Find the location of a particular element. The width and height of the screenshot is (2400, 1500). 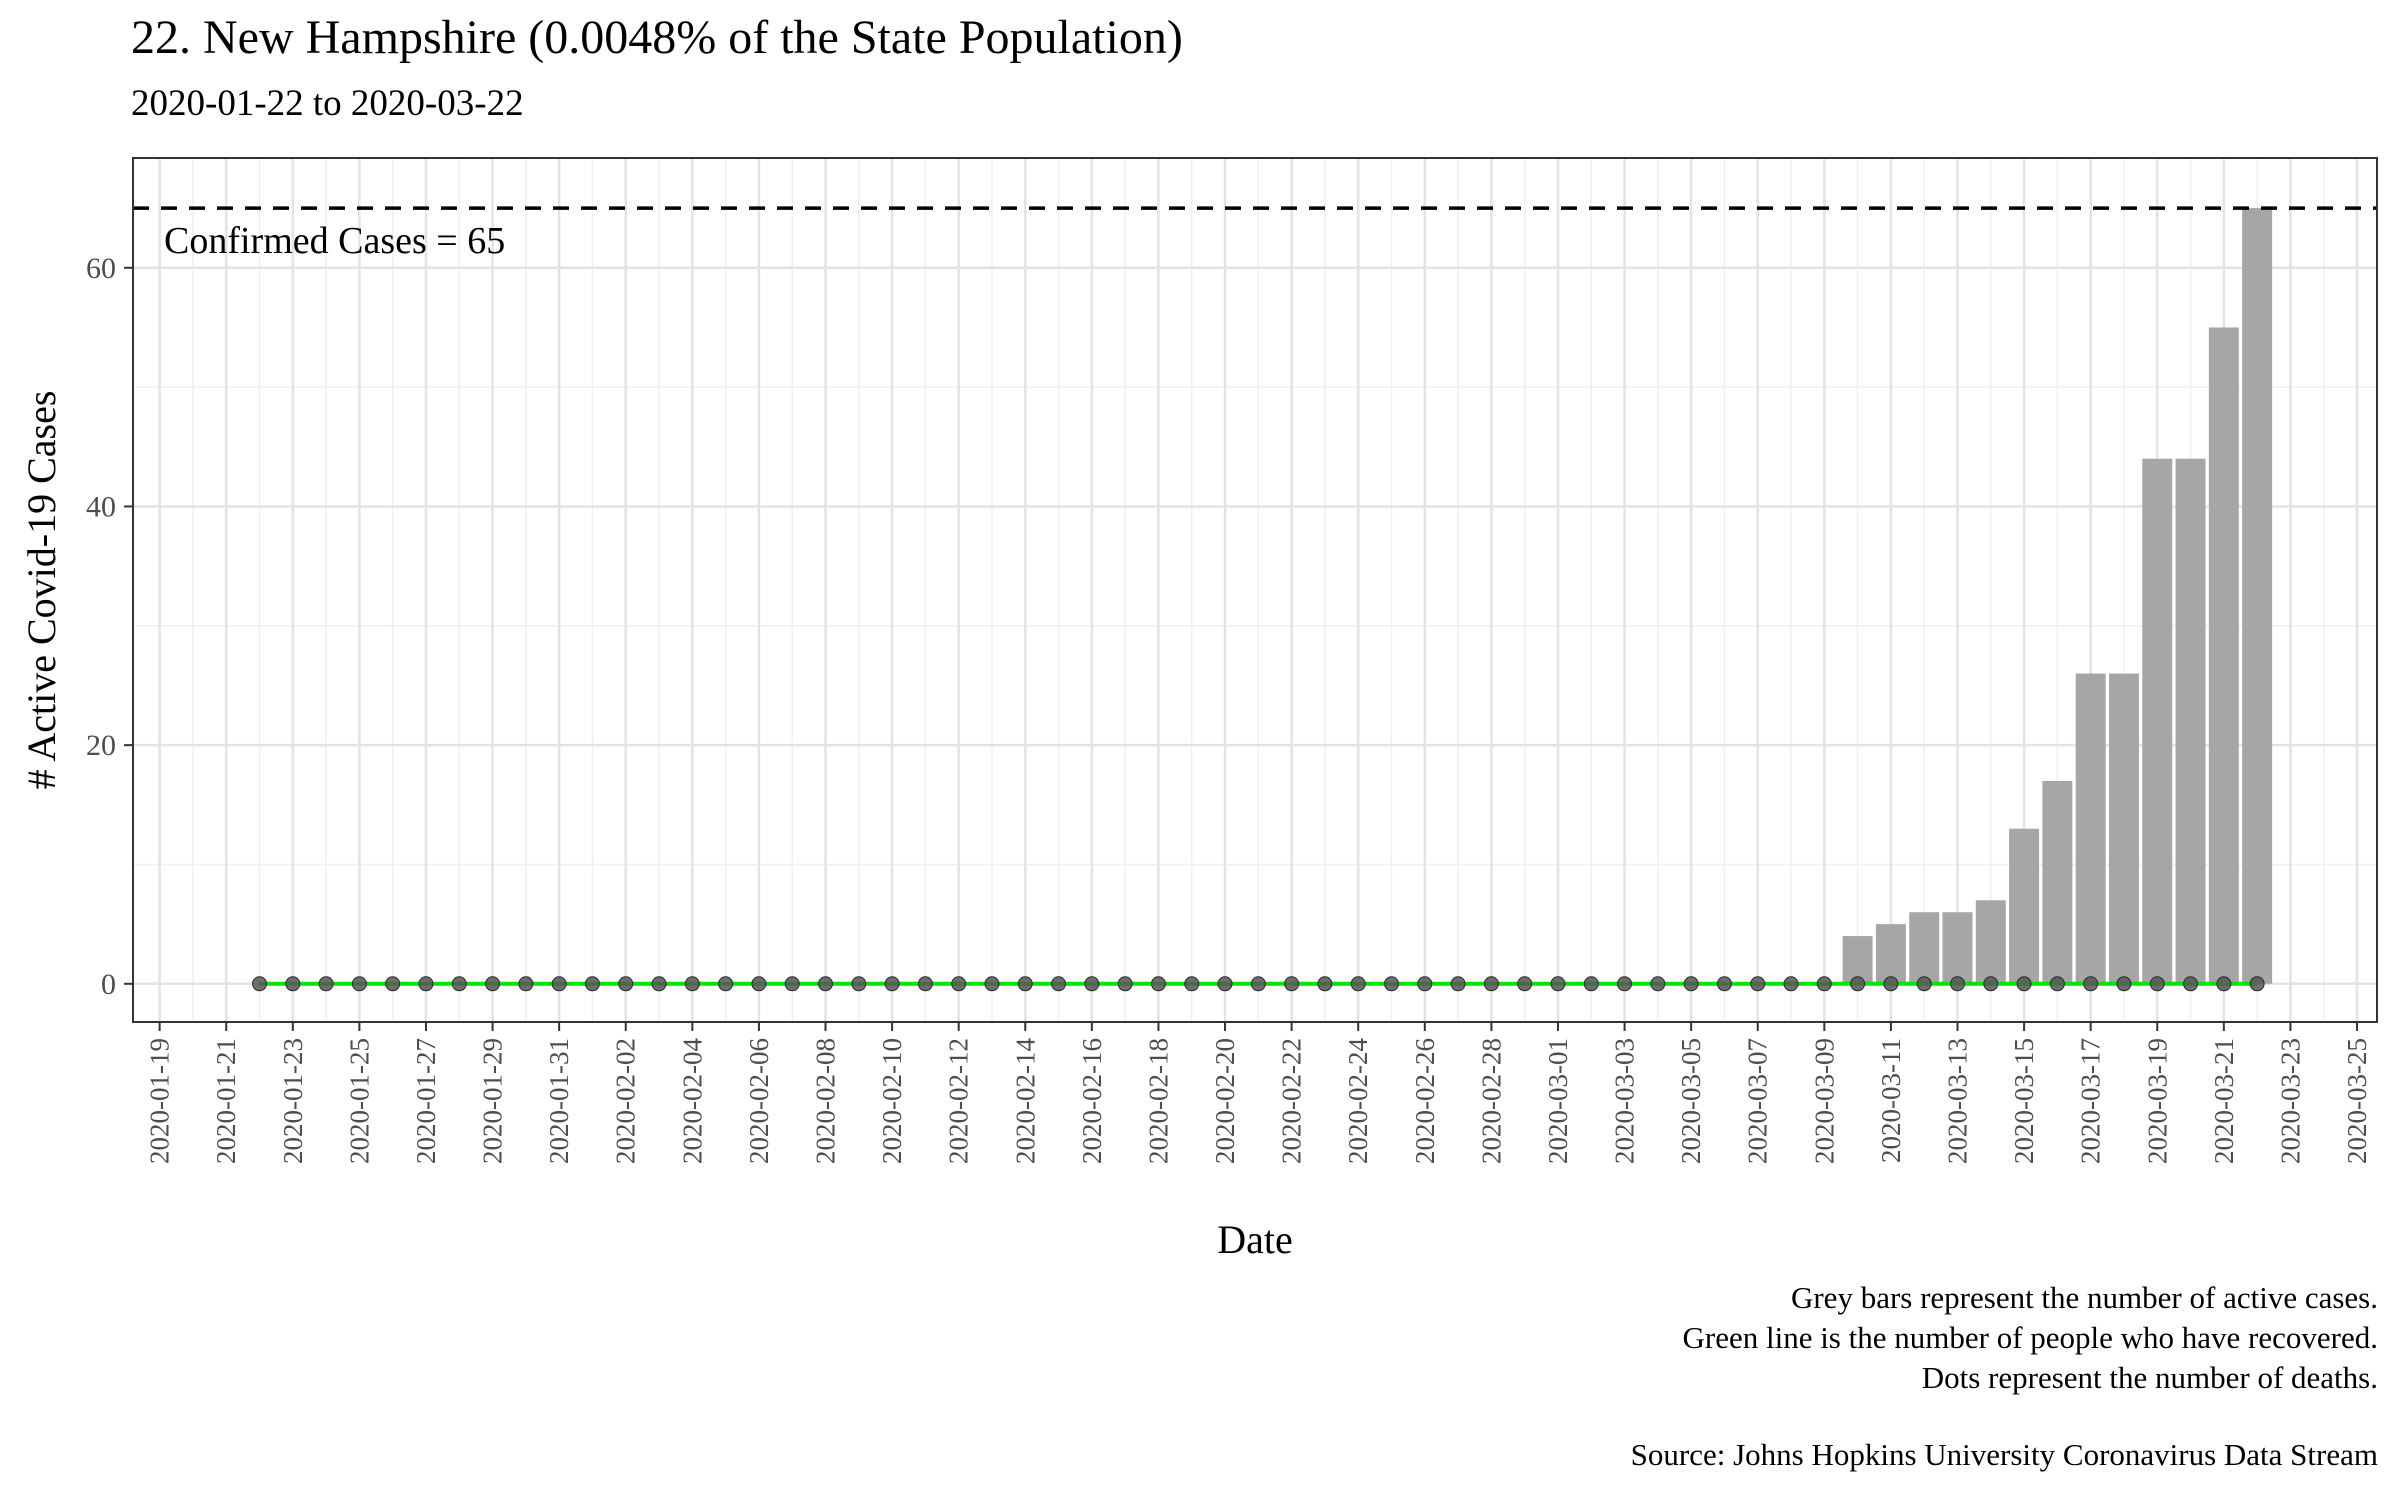

x-tick-label: 2020-01-19 is located at coordinates (160, 1101).